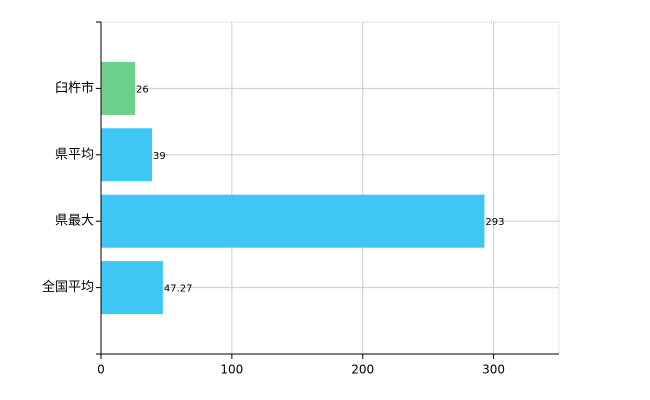 The height and width of the screenshot is (400, 650). I want to click on x-tick-label: 200, so click(362, 370).